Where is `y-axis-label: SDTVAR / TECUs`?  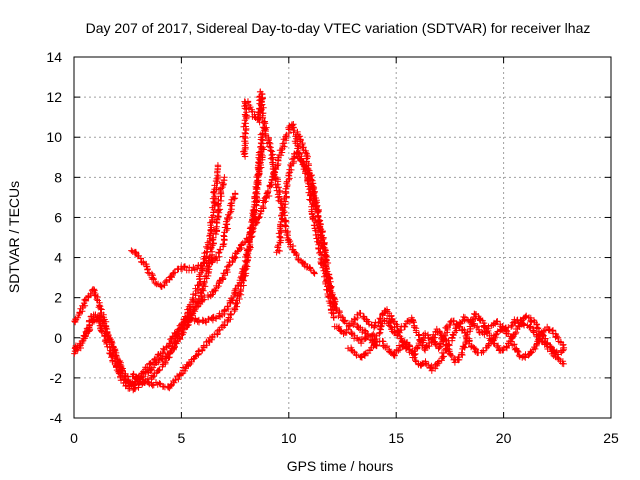 y-axis-label: SDTVAR / TECUs is located at coordinates (14, 237).